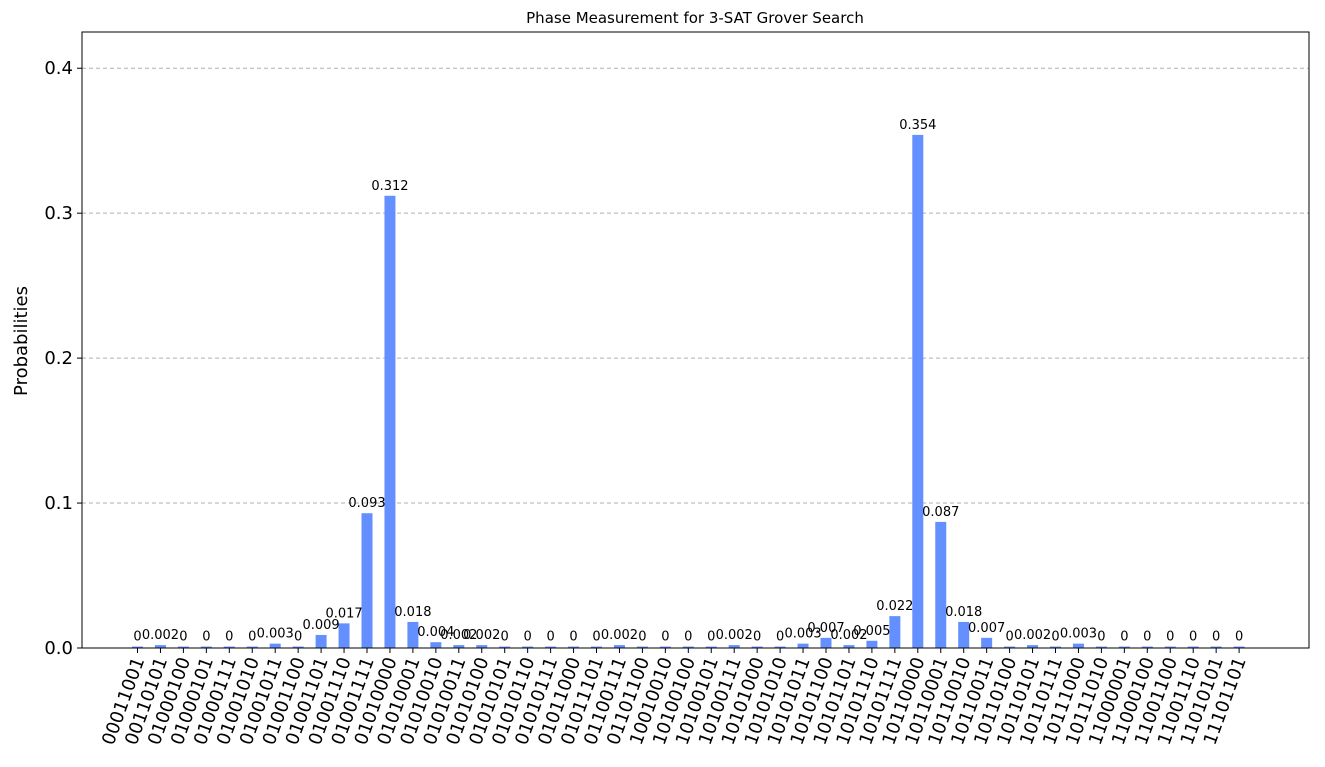 The height and width of the screenshot is (767, 1325). I want to click on data-label-01010100: 0.002, so click(481, 635).